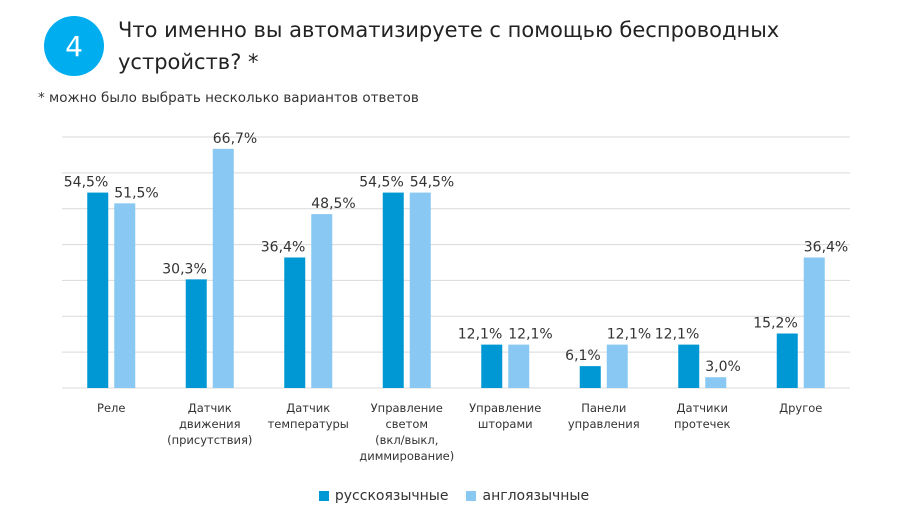  I want to click on category-label: протечек, so click(702, 424).